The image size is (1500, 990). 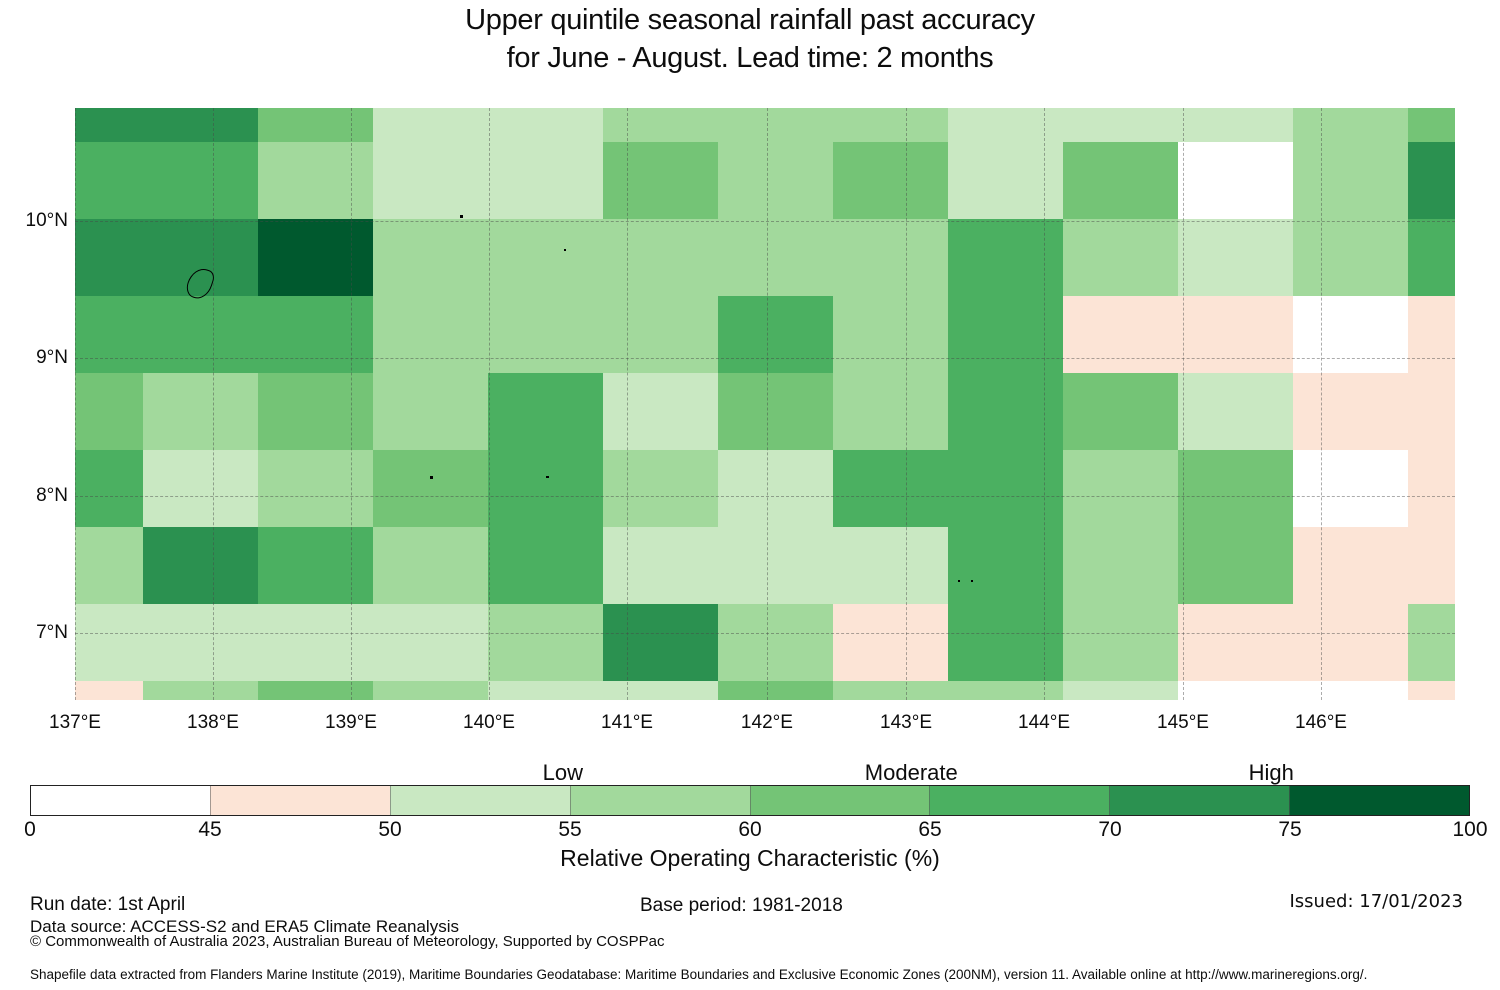 What do you see at coordinates (108, 904) in the screenshot?
I see `footer-run-date: Run date: 1st April` at bounding box center [108, 904].